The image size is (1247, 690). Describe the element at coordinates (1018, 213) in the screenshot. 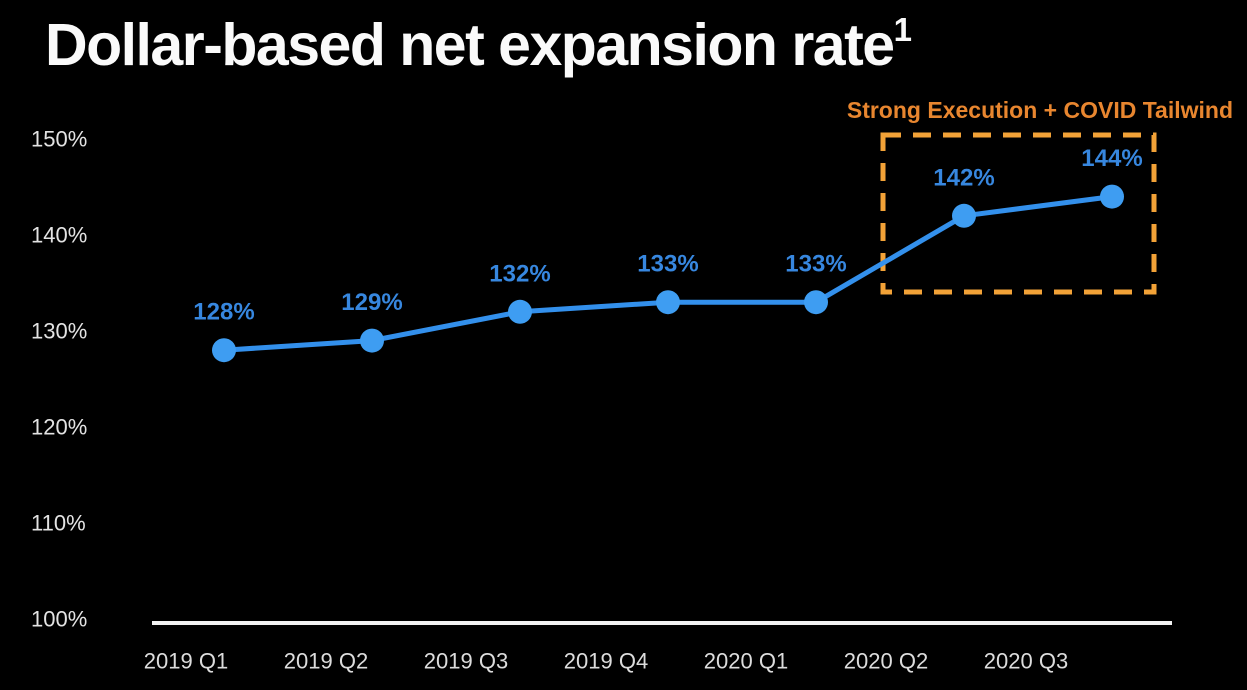

I see `highlight-box` at that location.